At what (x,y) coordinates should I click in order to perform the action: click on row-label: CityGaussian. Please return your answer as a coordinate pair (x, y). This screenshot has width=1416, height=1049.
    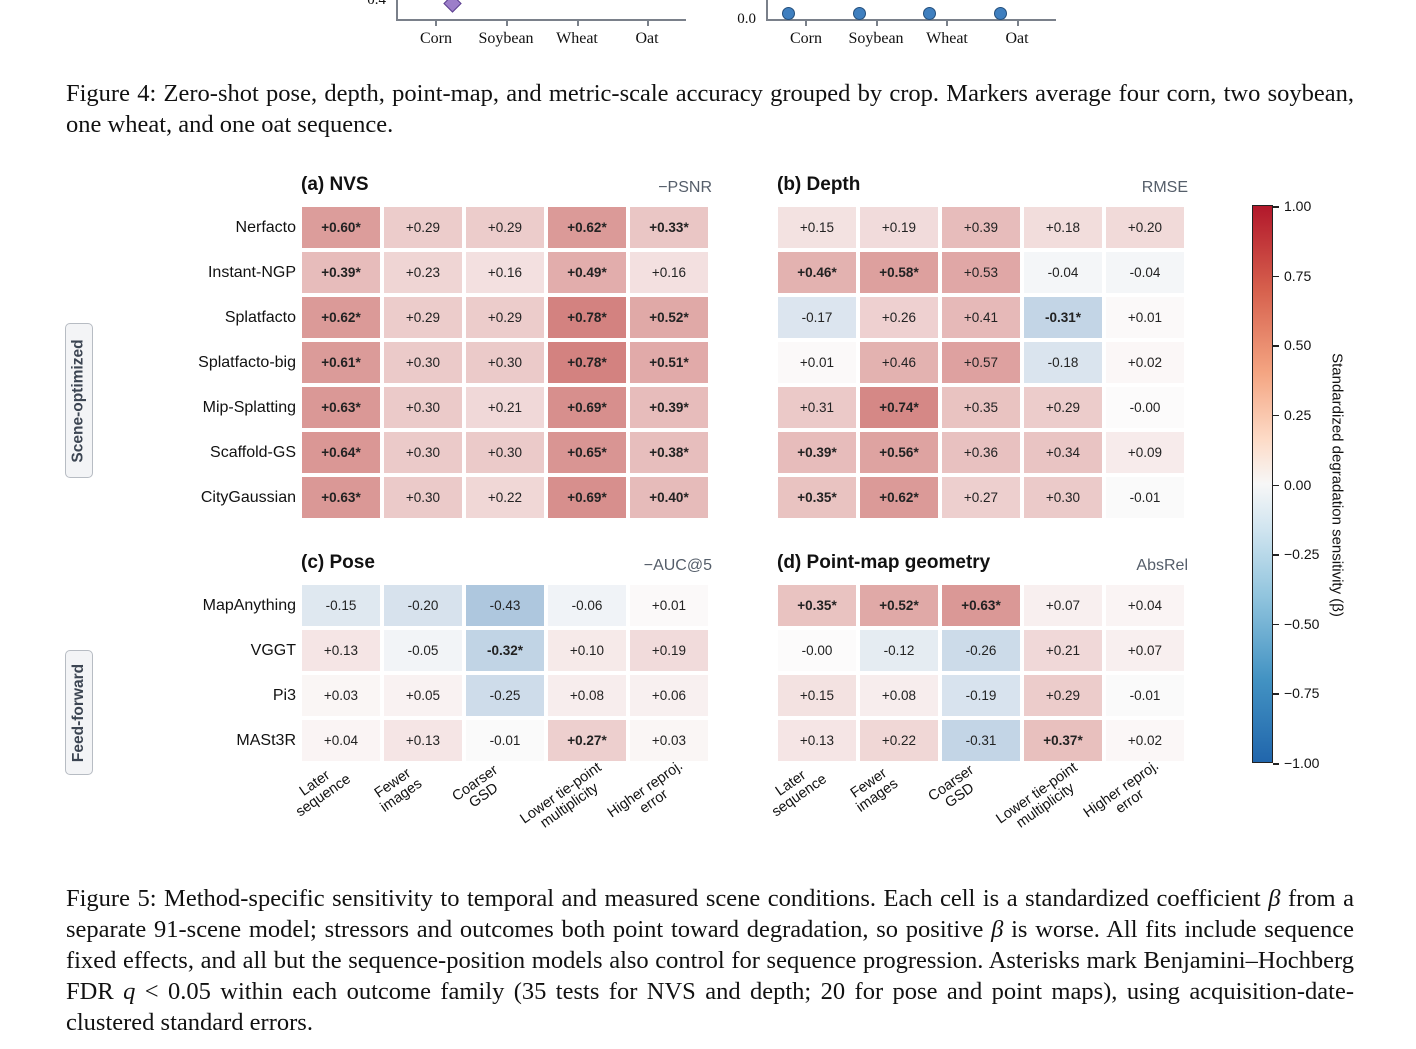
    Looking at the image, I should click on (248, 497).